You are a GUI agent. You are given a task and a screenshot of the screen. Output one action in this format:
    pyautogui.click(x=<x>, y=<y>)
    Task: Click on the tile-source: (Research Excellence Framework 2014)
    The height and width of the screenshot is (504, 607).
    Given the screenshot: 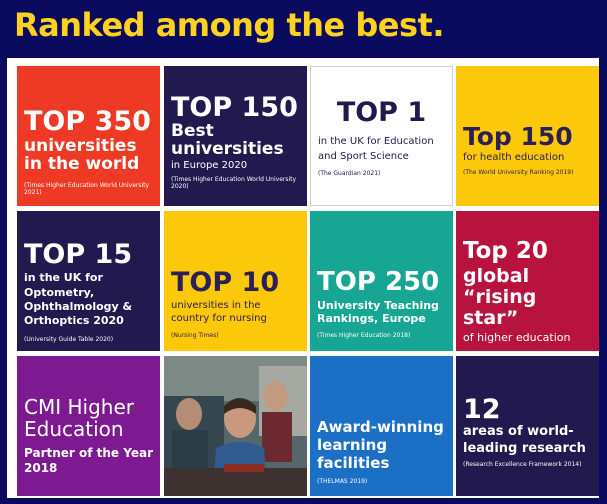 What is the action you would take?
    pyautogui.click(x=522, y=464)
    